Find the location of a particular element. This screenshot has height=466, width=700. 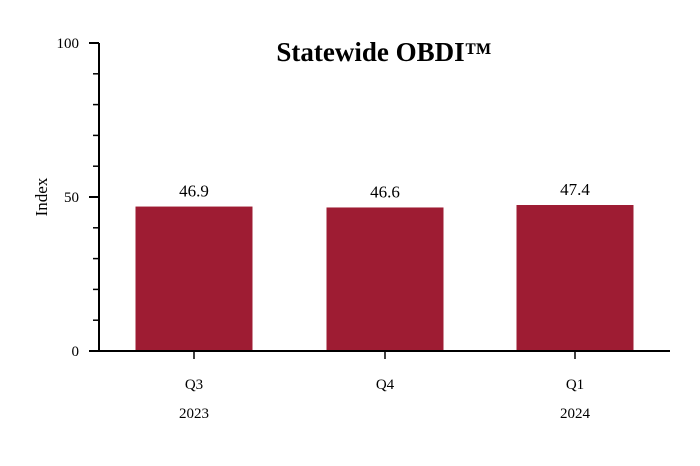

y-axis-title: Index is located at coordinates (41, 196).